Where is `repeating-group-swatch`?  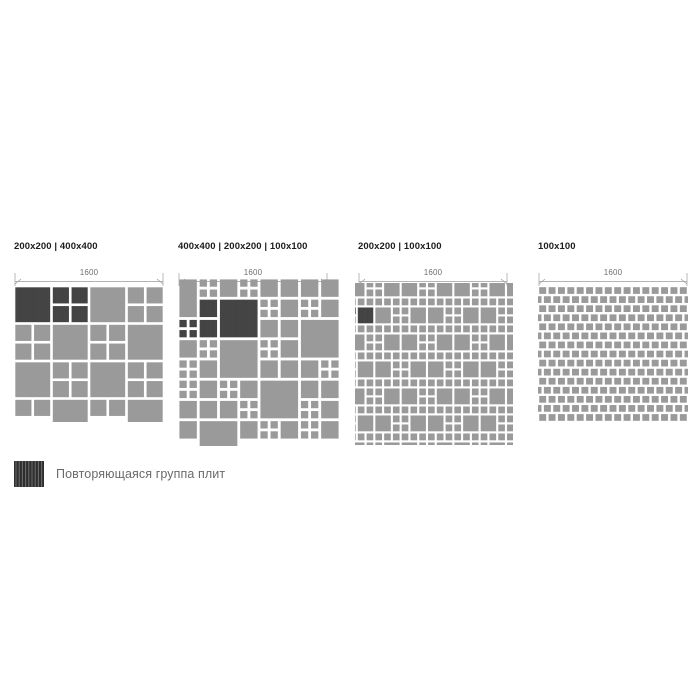
repeating-group-swatch is located at coordinates (29, 474).